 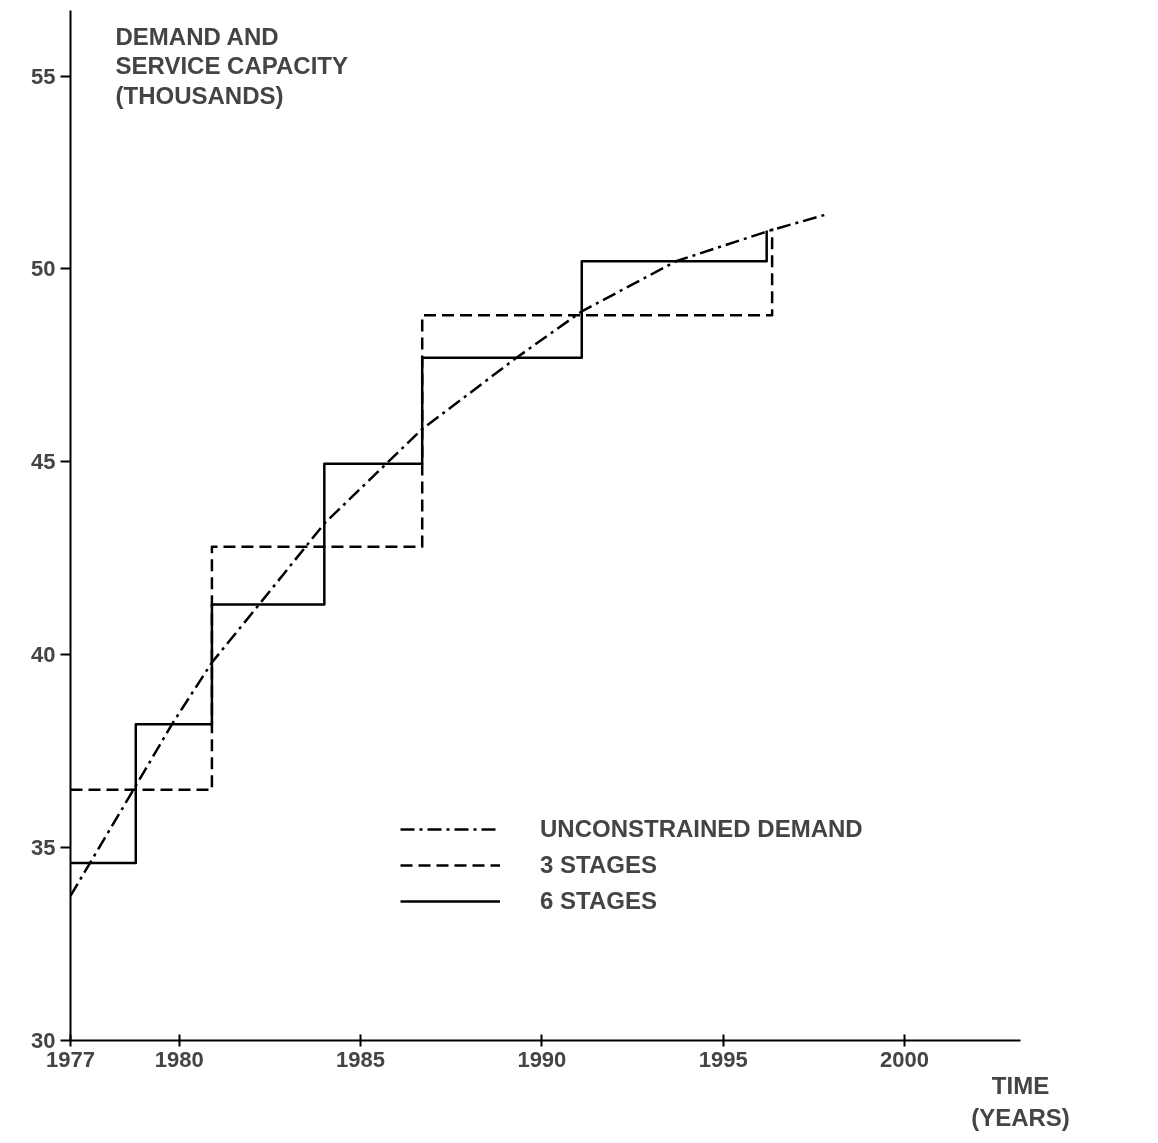 I want to click on x-tick-label: 1980, so click(x=179, y=1059).